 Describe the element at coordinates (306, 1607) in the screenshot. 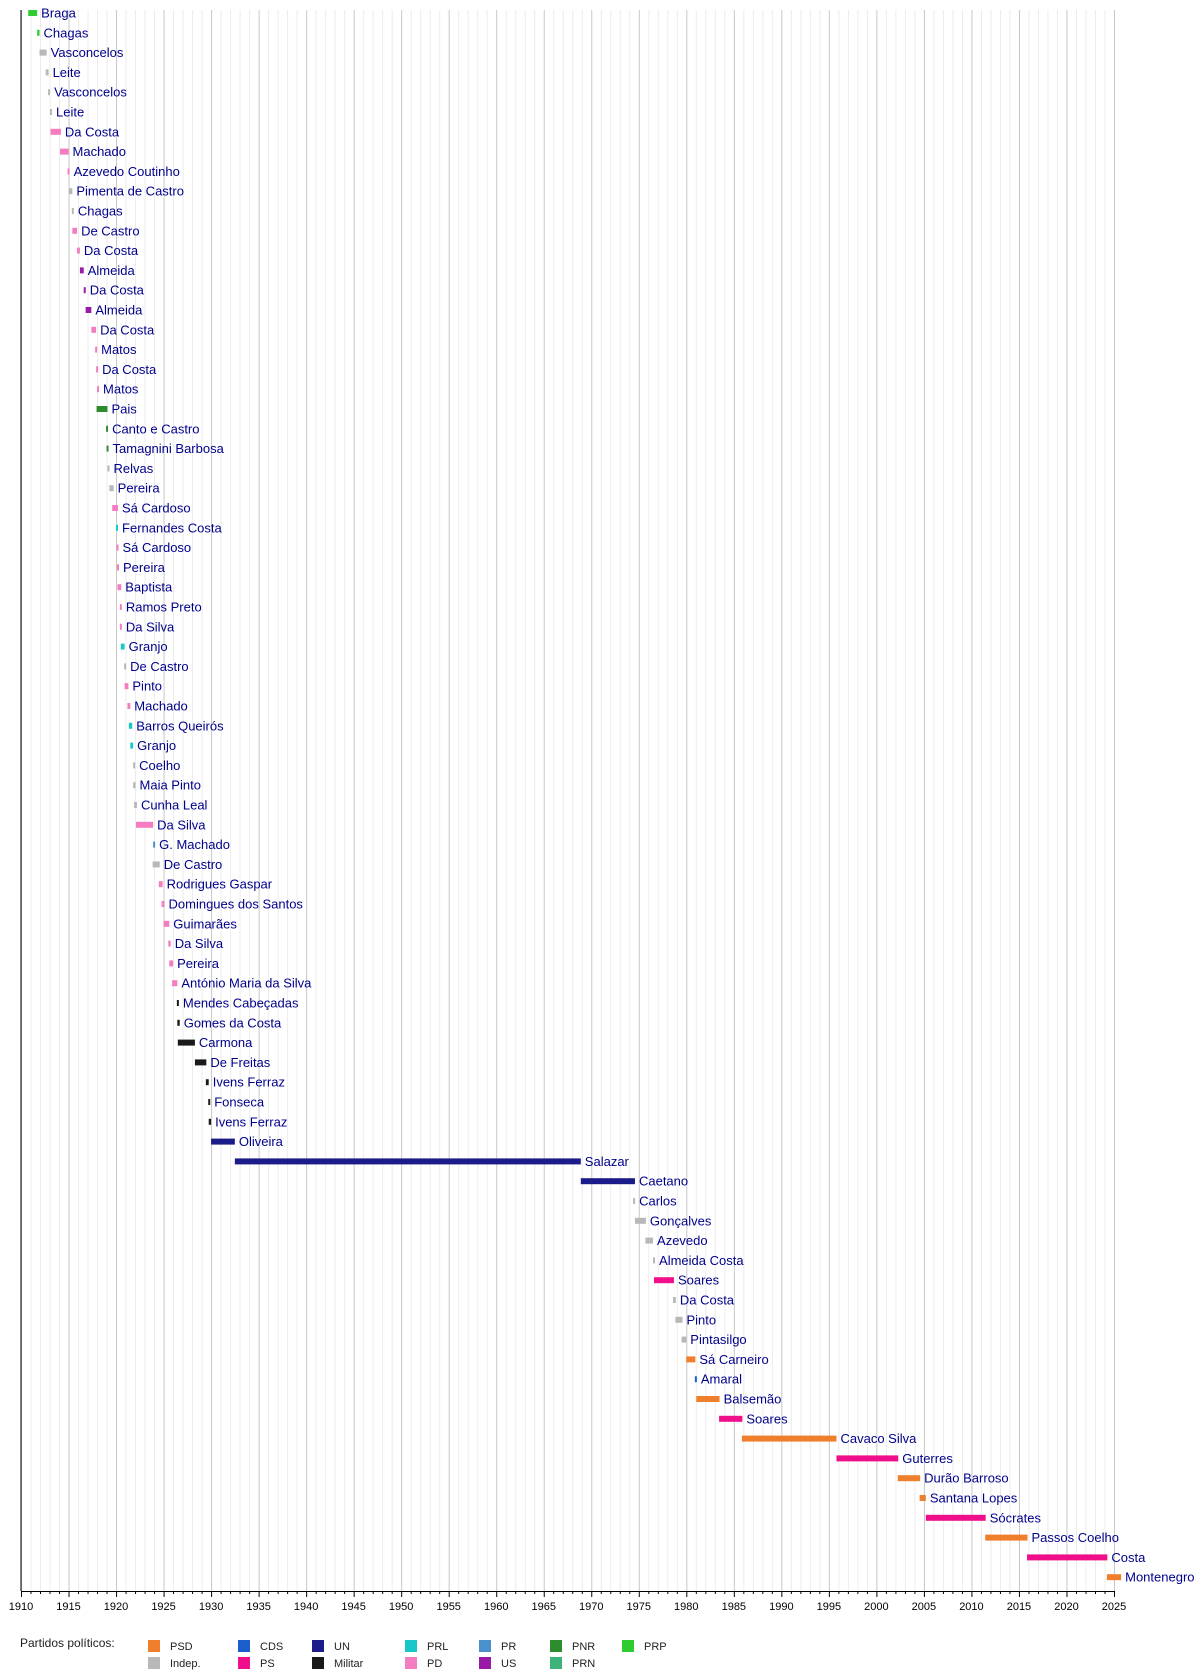

I see `x-tick-label: 1940` at that location.